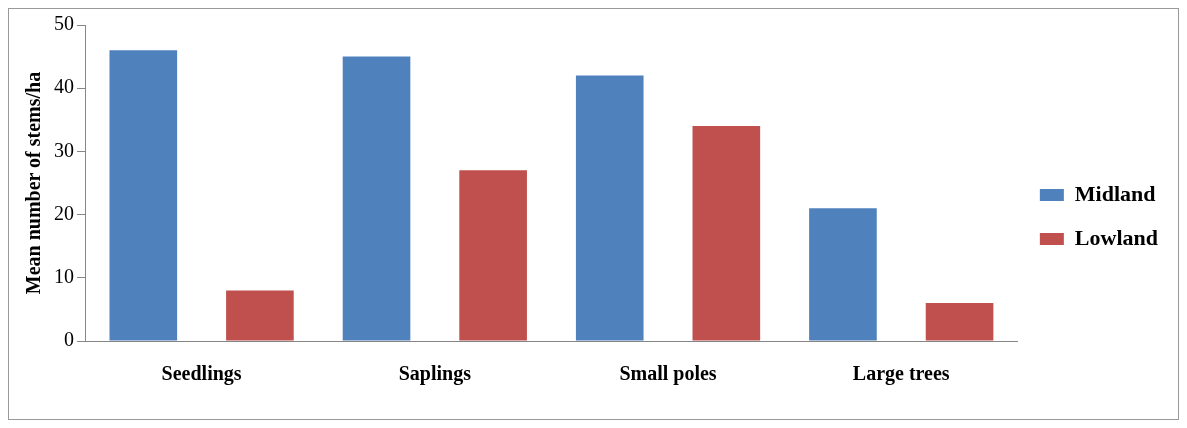 The image size is (1187, 428). What do you see at coordinates (901, 374) in the screenshot?
I see `x-tick-label: Large trees` at bounding box center [901, 374].